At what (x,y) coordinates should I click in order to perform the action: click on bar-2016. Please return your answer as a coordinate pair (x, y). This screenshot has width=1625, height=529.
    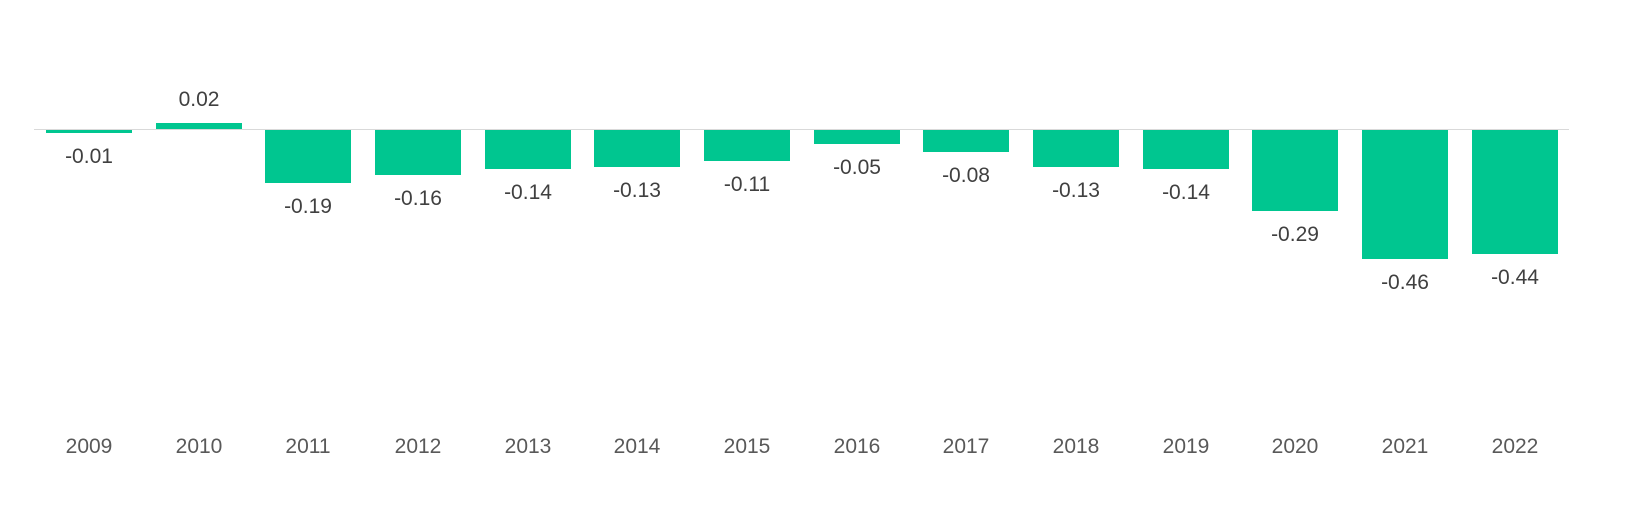
    Looking at the image, I should click on (857, 137).